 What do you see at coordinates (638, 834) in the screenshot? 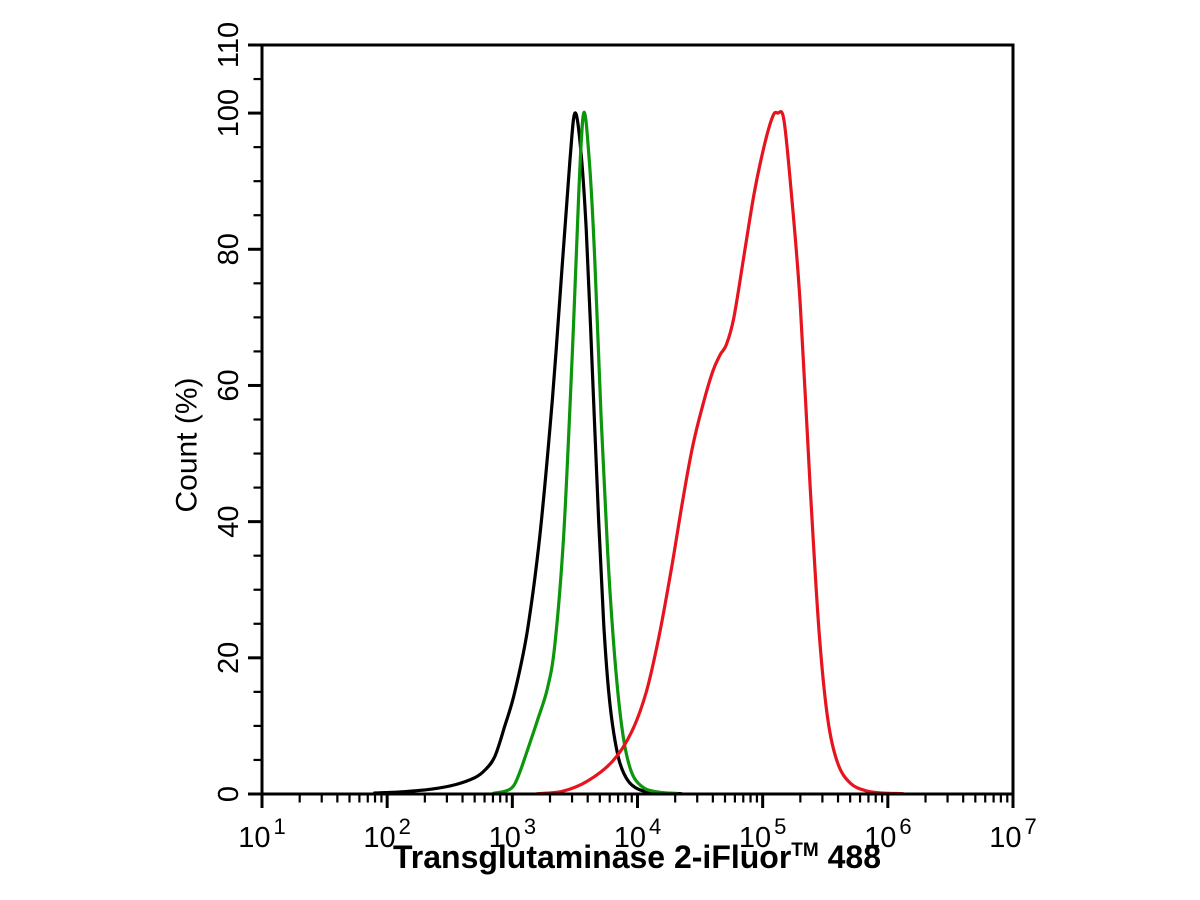
I see `x-axis-tick-label: 10 4` at bounding box center [638, 834].